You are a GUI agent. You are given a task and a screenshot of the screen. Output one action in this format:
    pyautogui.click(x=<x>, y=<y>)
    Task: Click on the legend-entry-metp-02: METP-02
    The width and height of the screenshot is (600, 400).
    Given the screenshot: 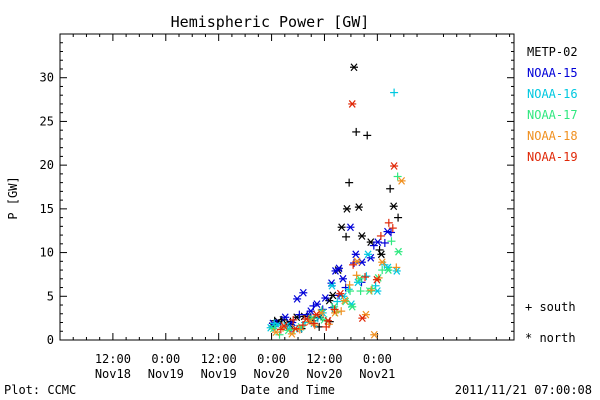 What is the action you would take?
    pyautogui.click(x=552, y=52)
    